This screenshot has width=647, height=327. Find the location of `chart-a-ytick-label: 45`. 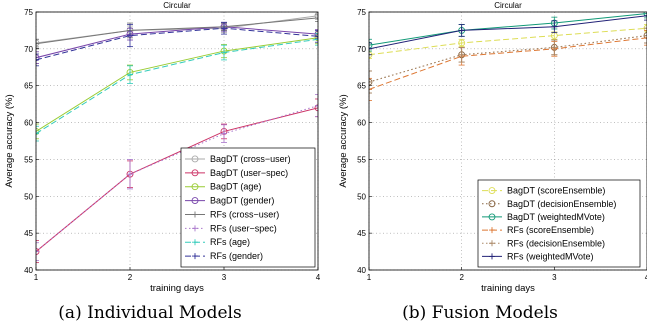

chart-a-ytick-label: 45 is located at coordinates (28, 233).